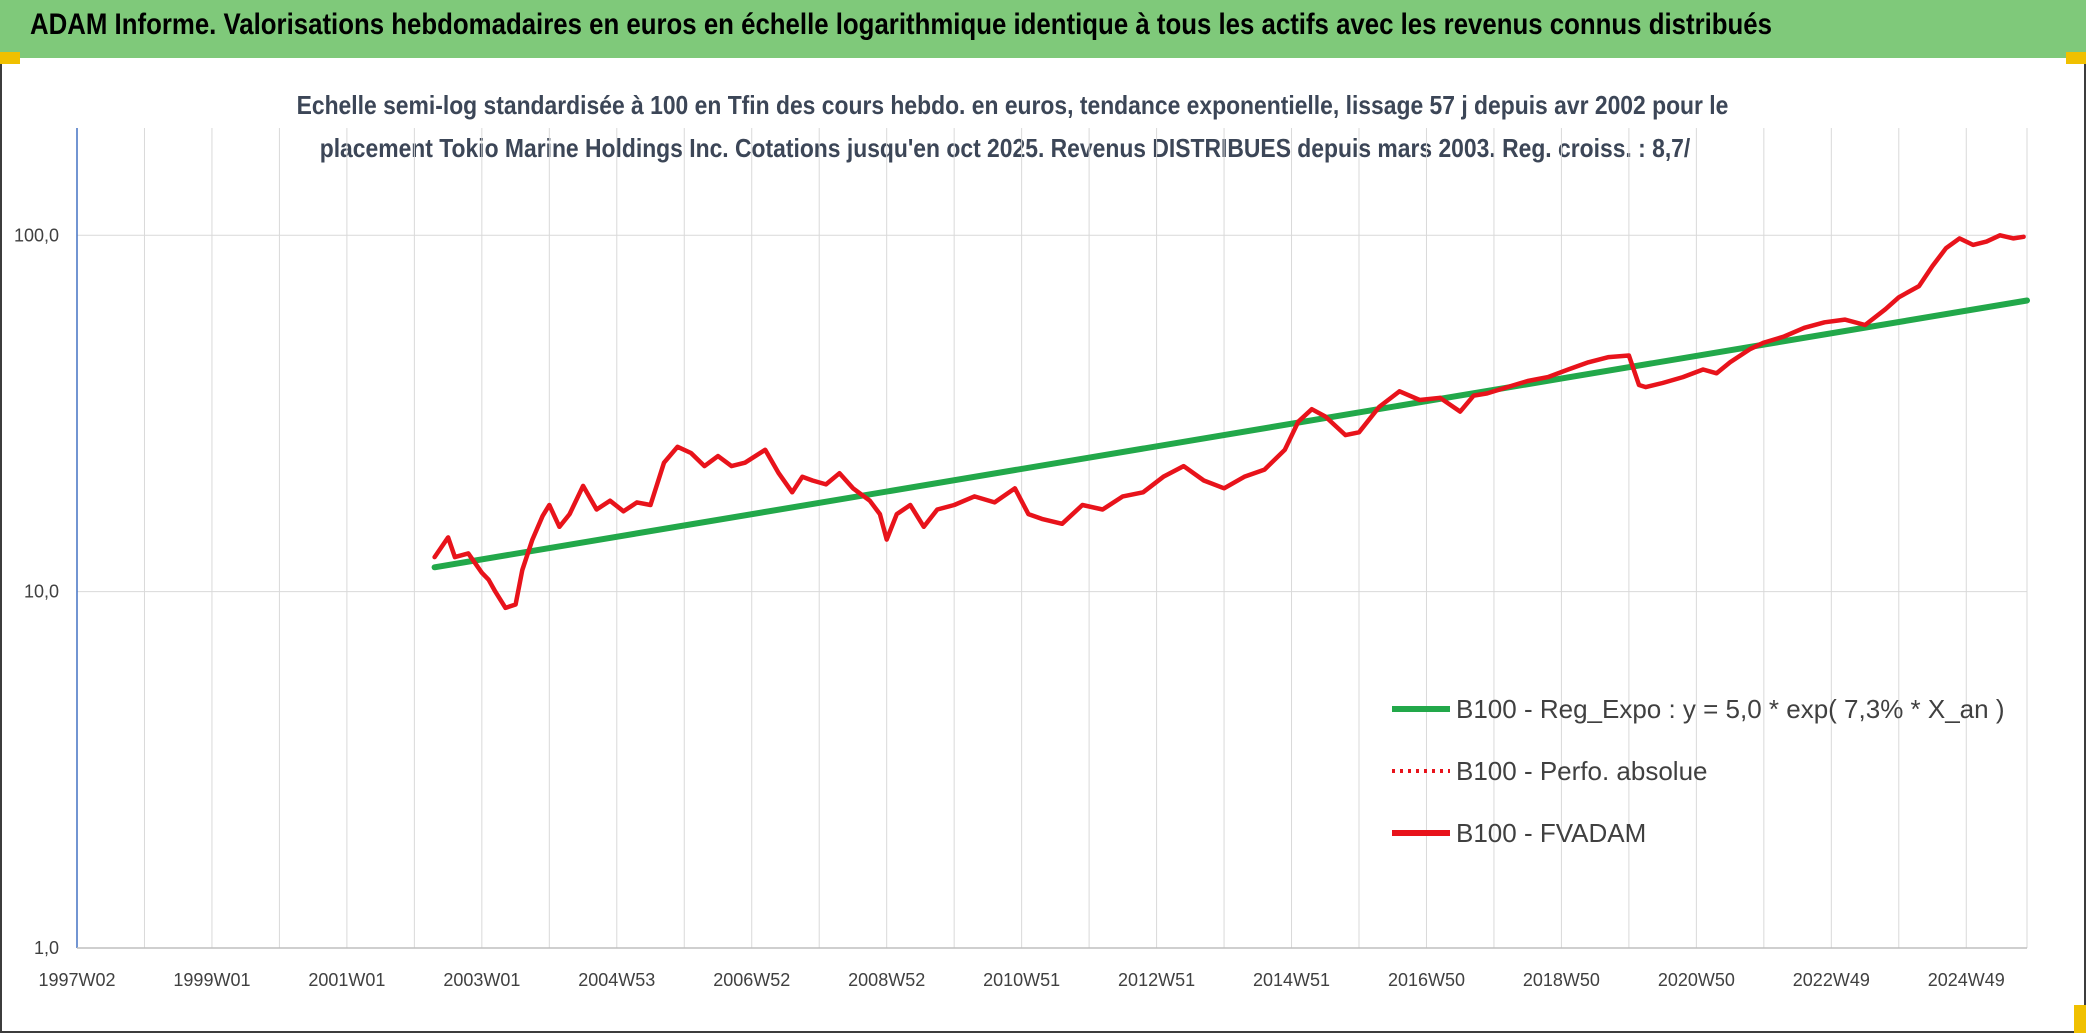 The width and height of the screenshot is (2086, 1033). I want to click on corner-marker-bottom-right, so click(2080, 1019).